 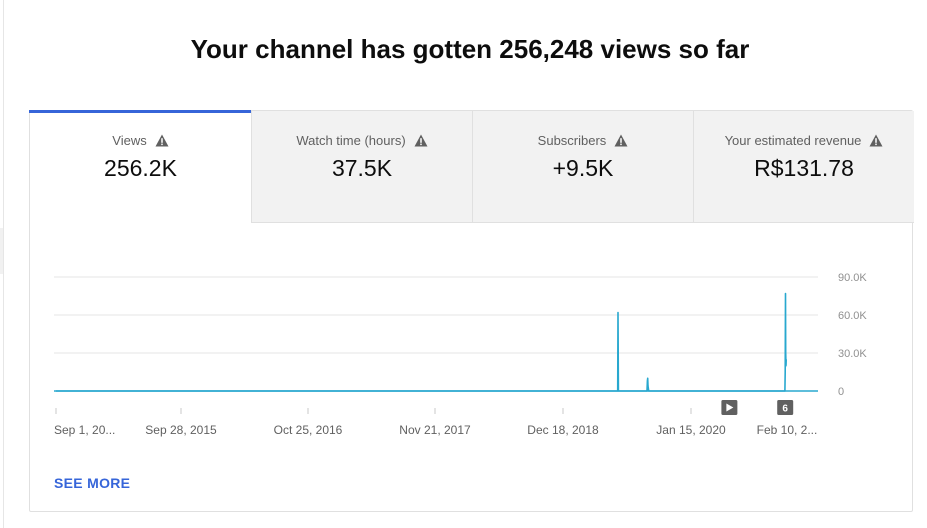 I want to click on tab-value: +9.5K, so click(x=583, y=168).